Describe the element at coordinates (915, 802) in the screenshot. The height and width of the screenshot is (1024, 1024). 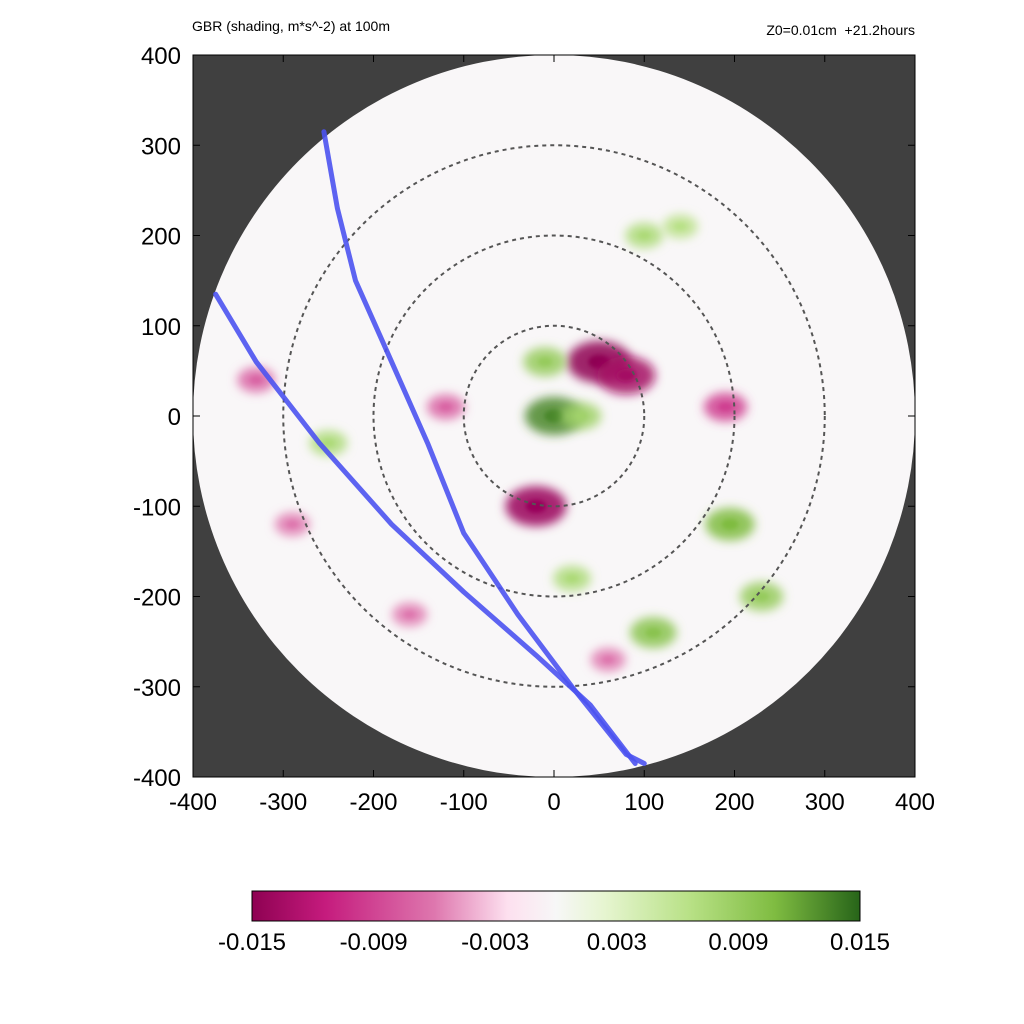
I see `x-tick-label: 400` at that location.